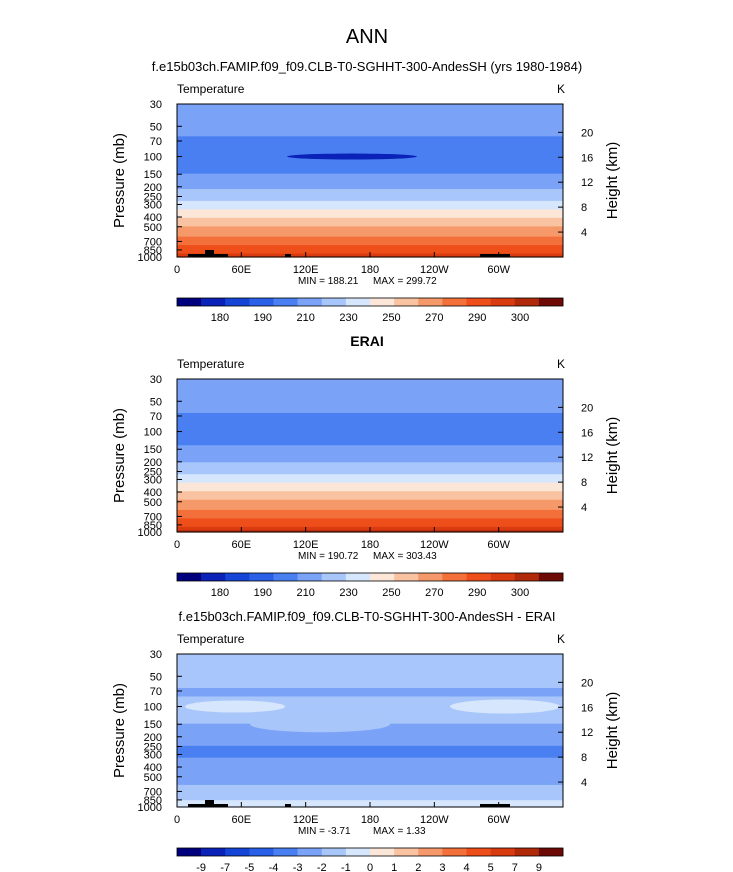 The image size is (733, 872). What do you see at coordinates (220, 593) in the screenshot?
I see `colorbar-label: 180` at bounding box center [220, 593].